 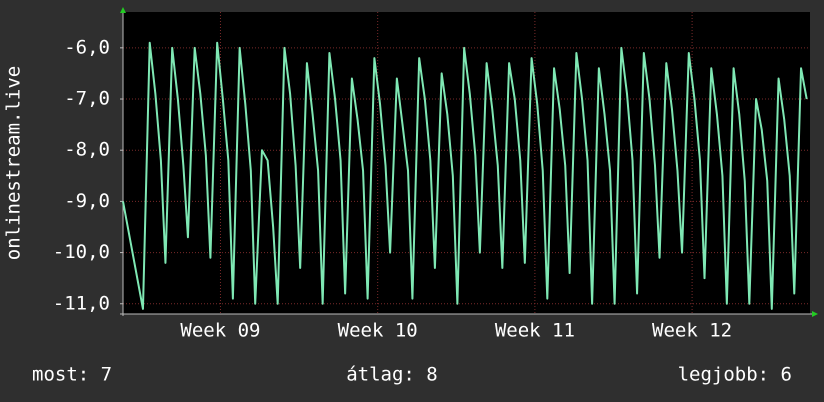 I want to click on footer-average: átlag: 8, so click(x=392, y=375).